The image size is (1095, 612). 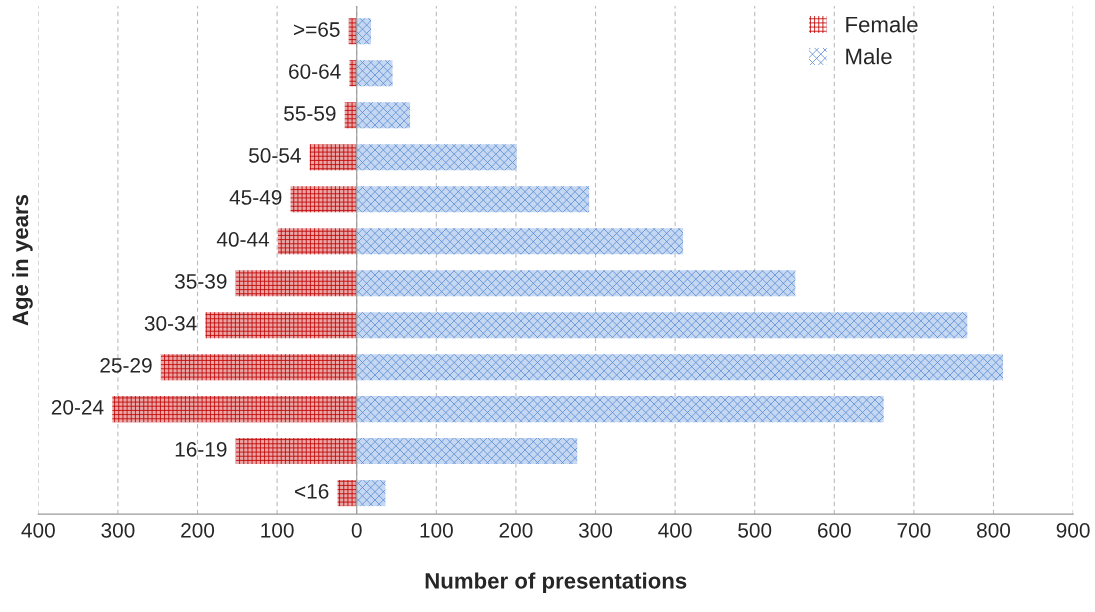 What do you see at coordinates (869, 56) in the screenshot?
I see `legend-label: Male` at bounding box center [869, 56].